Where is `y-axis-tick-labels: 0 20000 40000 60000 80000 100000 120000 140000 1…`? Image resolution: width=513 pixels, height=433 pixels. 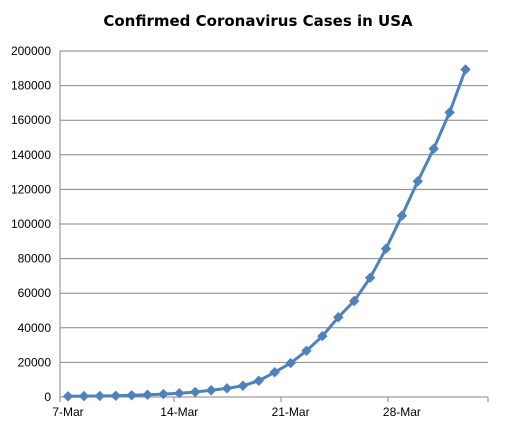
y-axis-tick-labels: 0 20000 40000 60000 80000 100000 120000 140000 1… is located at coordinates (31, 224).